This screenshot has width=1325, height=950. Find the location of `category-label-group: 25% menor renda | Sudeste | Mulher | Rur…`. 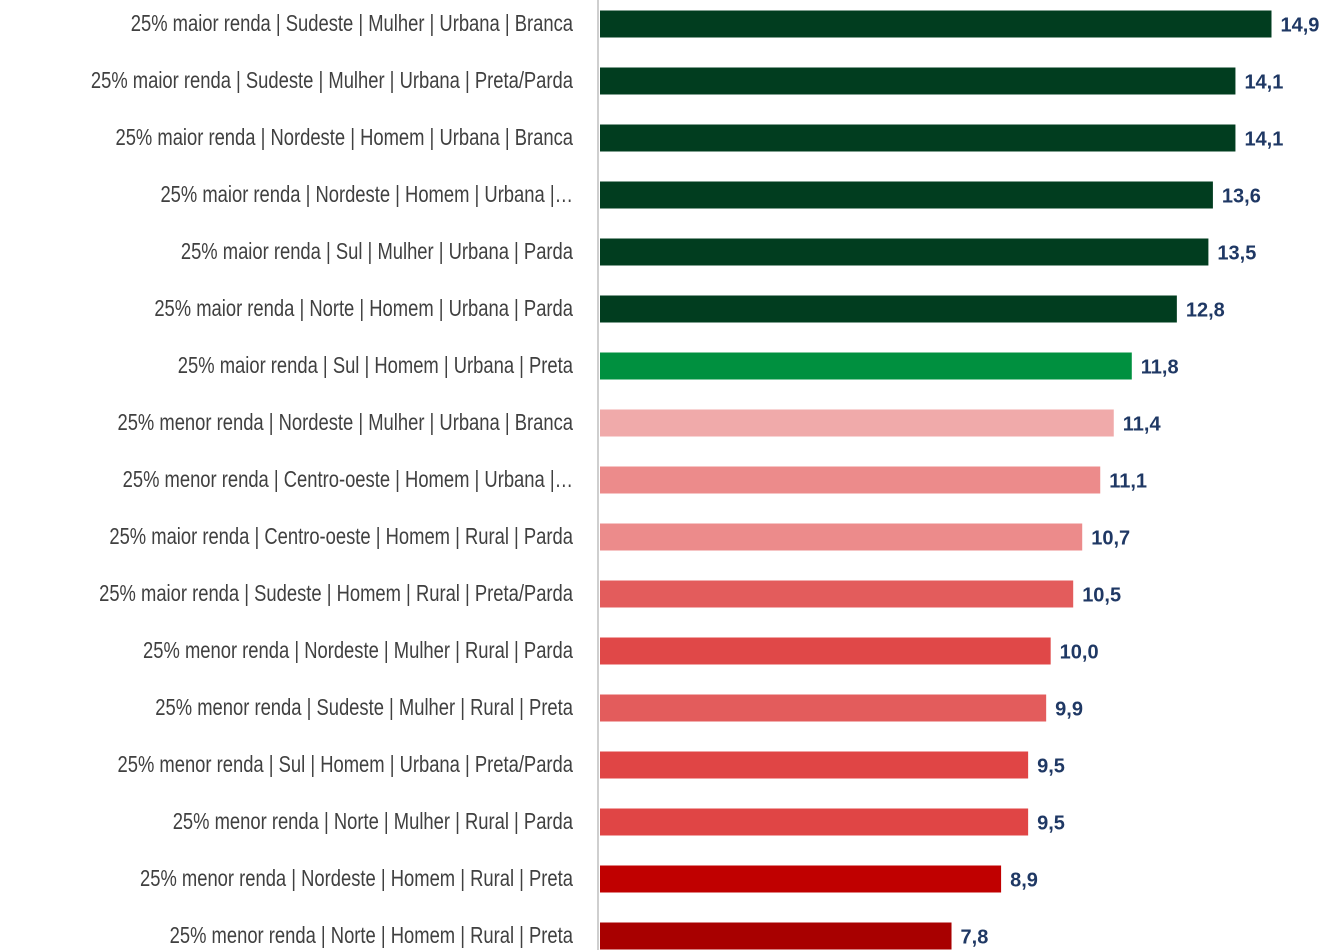

category-label-group: 25% menor renda | Sudeste | Mulher | Rur… is located at coordinates (364, 707).